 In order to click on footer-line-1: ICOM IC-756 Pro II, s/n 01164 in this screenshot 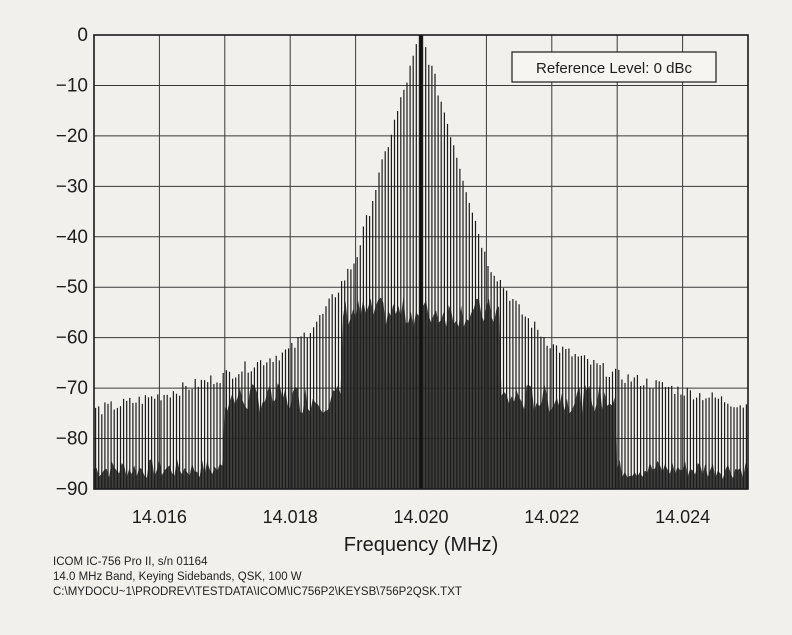, I will do `click(130, 562)`.